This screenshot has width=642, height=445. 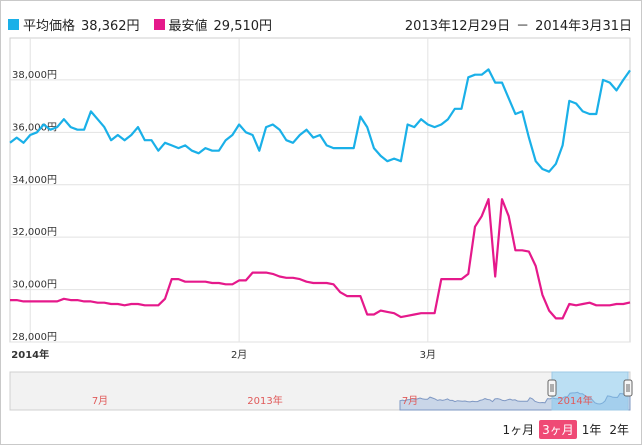 I want to click on date-range-end: 2014年3月31日, so click(x=583, y=26).